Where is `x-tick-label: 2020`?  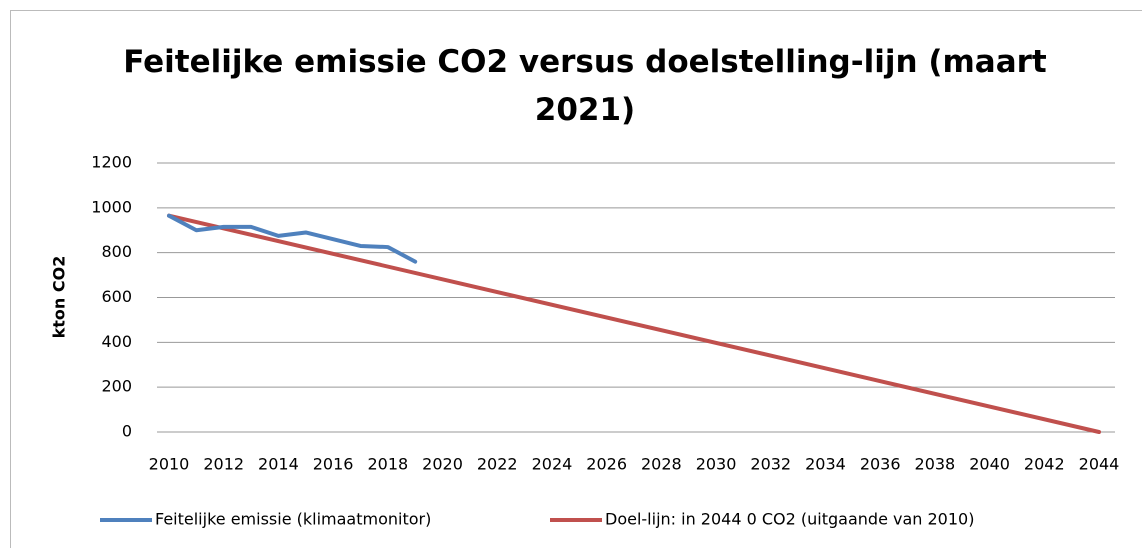 x-tick-label: 2020 is located at coordinates (442, 464).